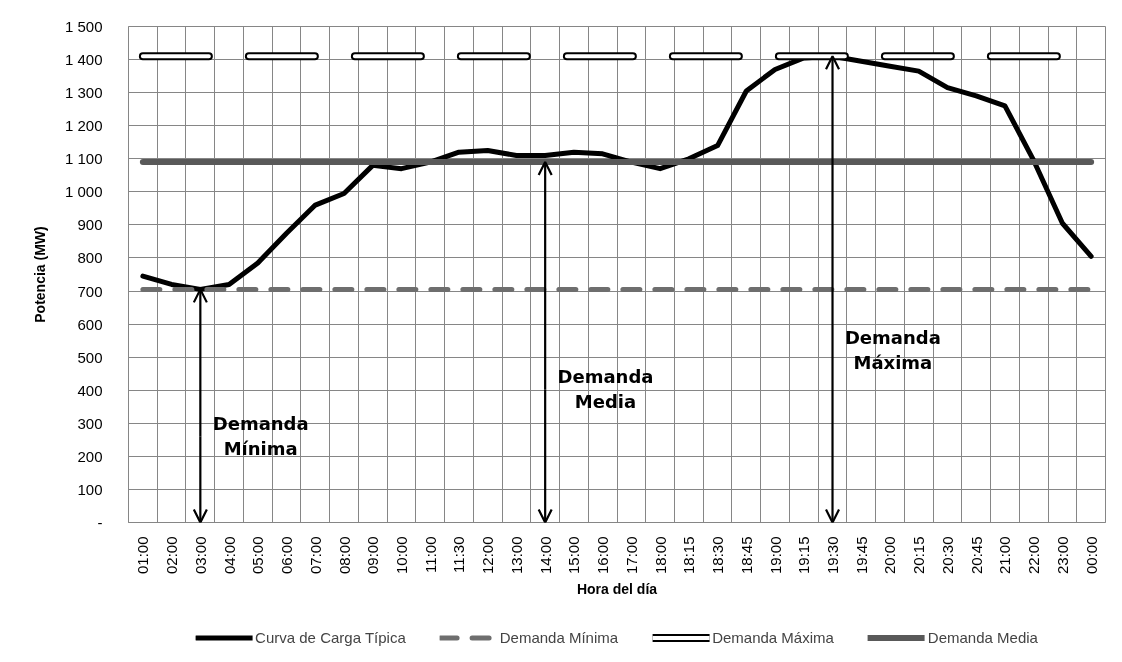 This screenshot has height=662, width=1122. Describe the element at coordinates (982, 637) in the screenshot. I see `legend-label: Demanda Media` at that location.